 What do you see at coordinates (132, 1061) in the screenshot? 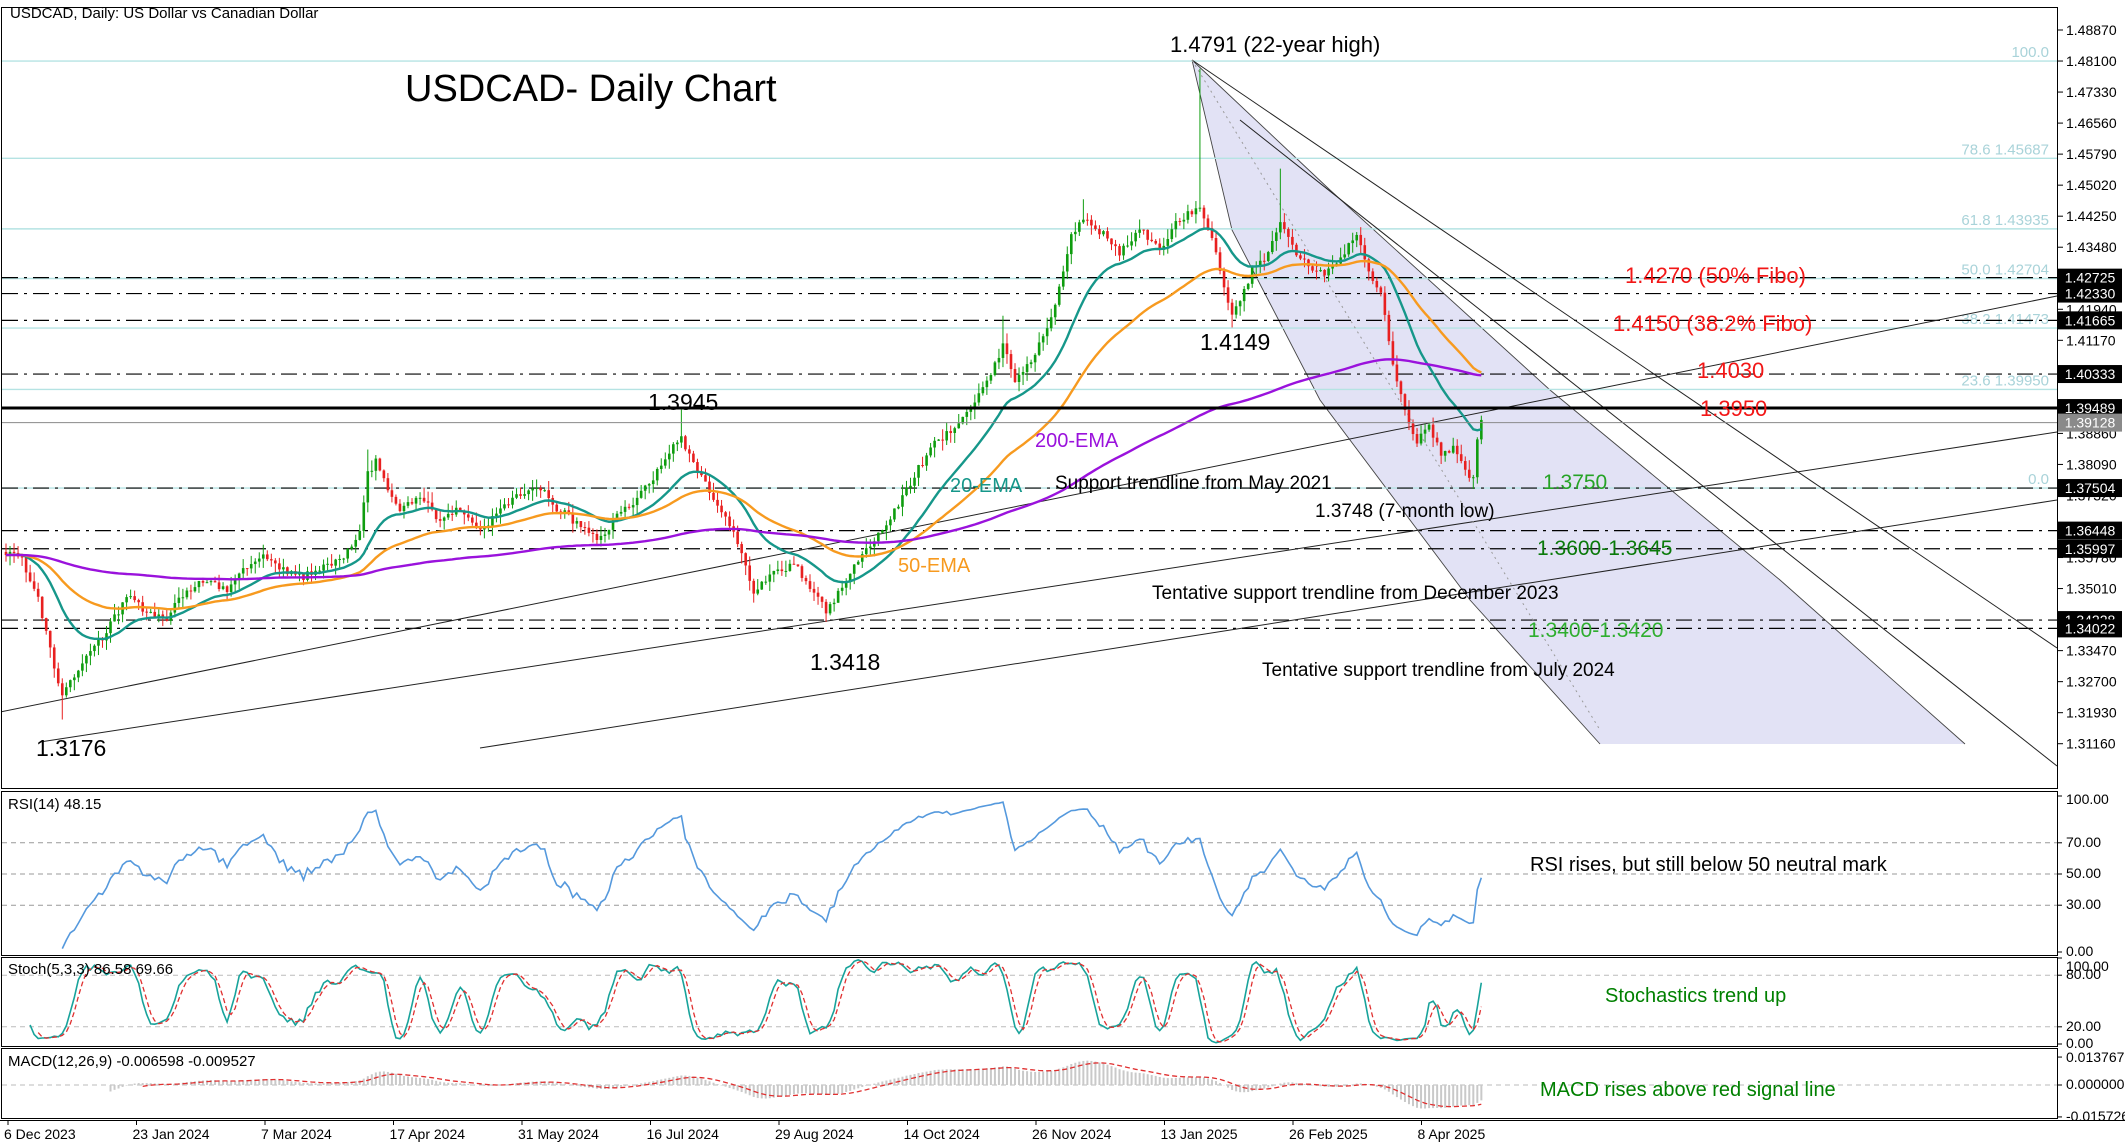
I see `macd-header: MACD(12,26,9) -0.006598 -0.009527` at bounding box center [132, 1061].